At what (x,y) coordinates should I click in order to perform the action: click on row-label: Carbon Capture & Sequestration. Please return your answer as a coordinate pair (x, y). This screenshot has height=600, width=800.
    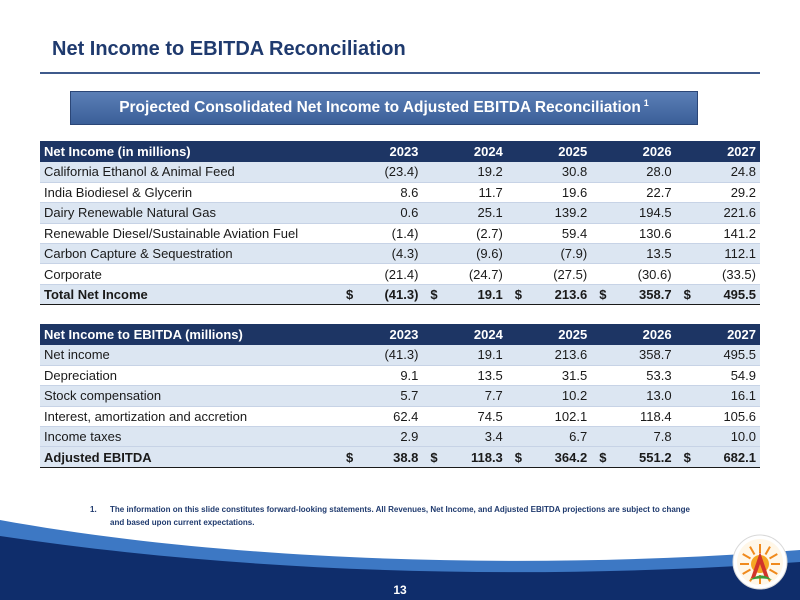
    Looking at the image, I should click on (189, 254).